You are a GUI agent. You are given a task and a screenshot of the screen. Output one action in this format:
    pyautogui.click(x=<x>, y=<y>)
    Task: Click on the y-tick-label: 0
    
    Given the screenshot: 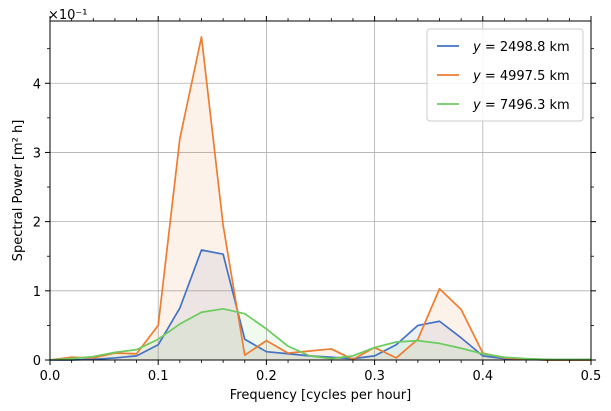 What is the action you would take?
    pyautogui.click(x=37, y=361)
    